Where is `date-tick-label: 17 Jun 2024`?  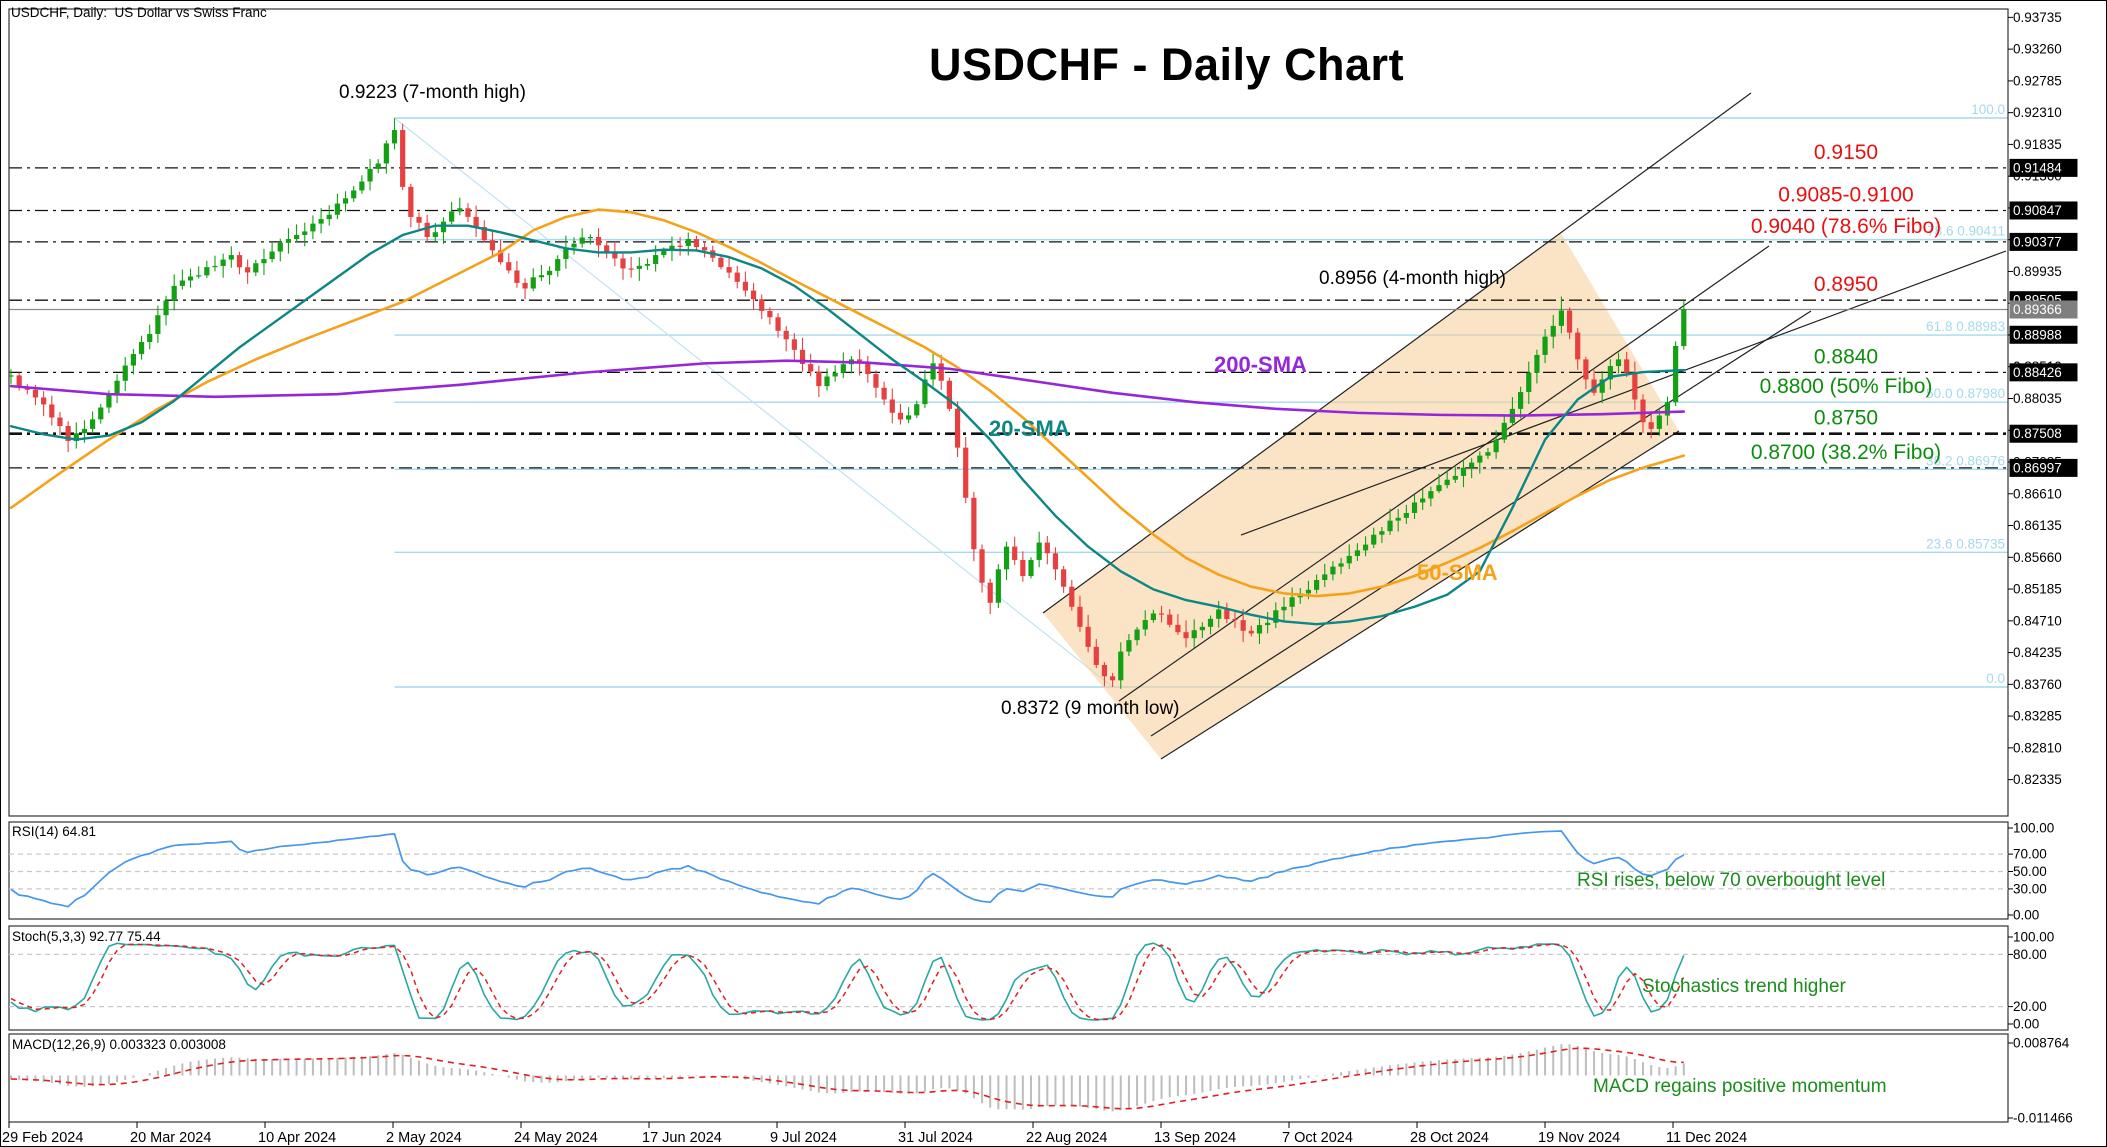 date-tick-label: 17 Jun 2024 is located at coordinates (682, 1138).